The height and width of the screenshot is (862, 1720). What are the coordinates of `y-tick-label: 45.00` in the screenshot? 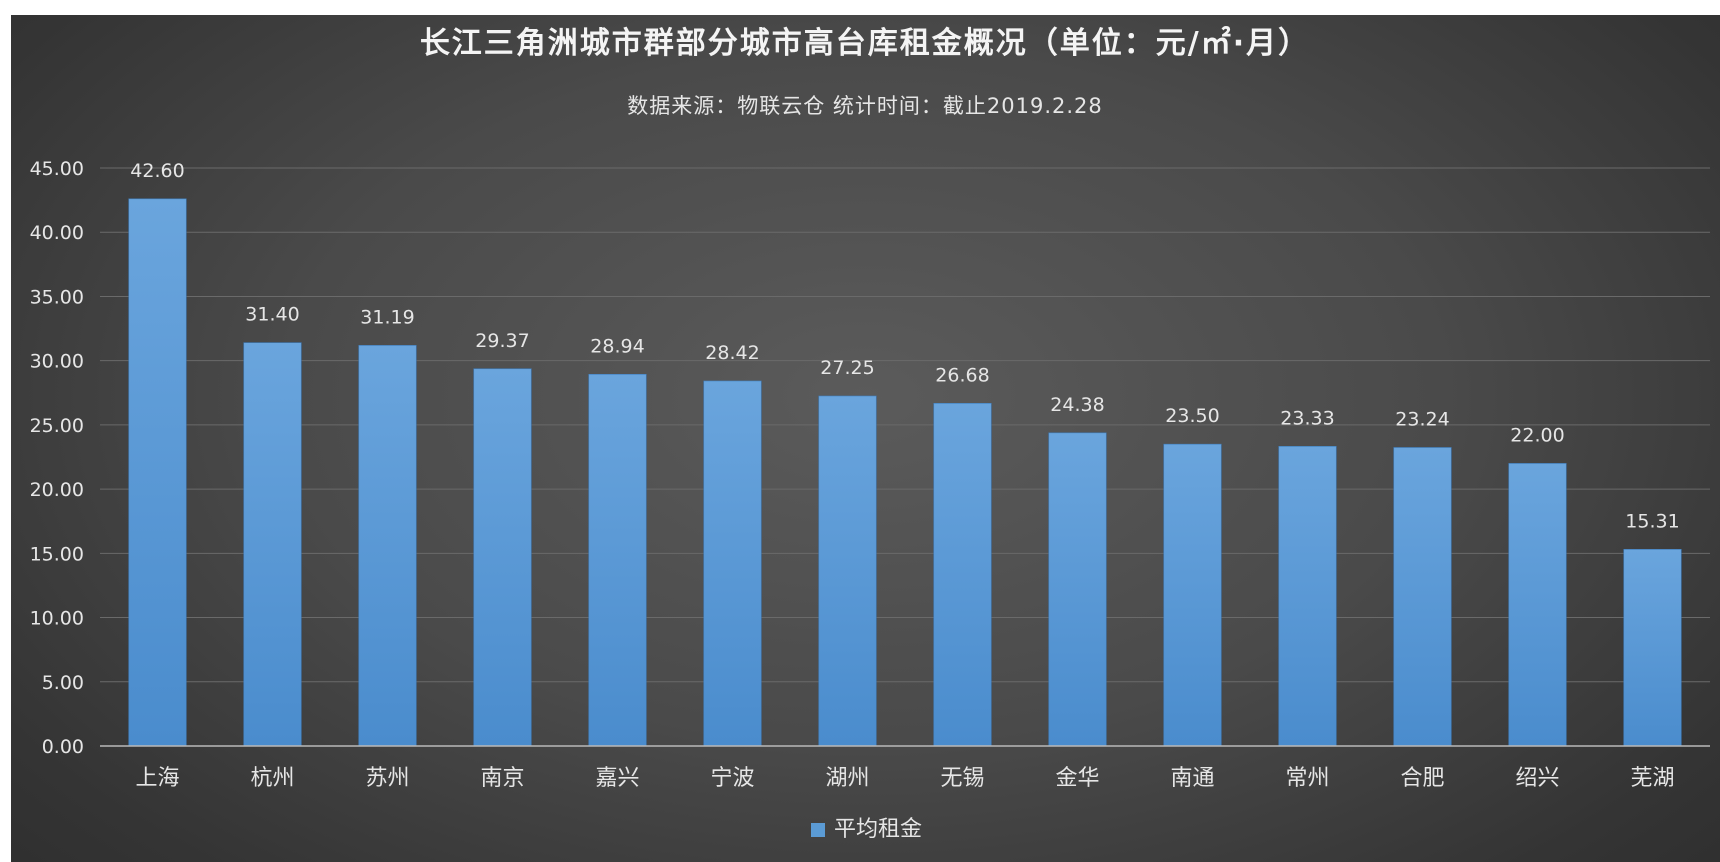 It's located at (57, 169).